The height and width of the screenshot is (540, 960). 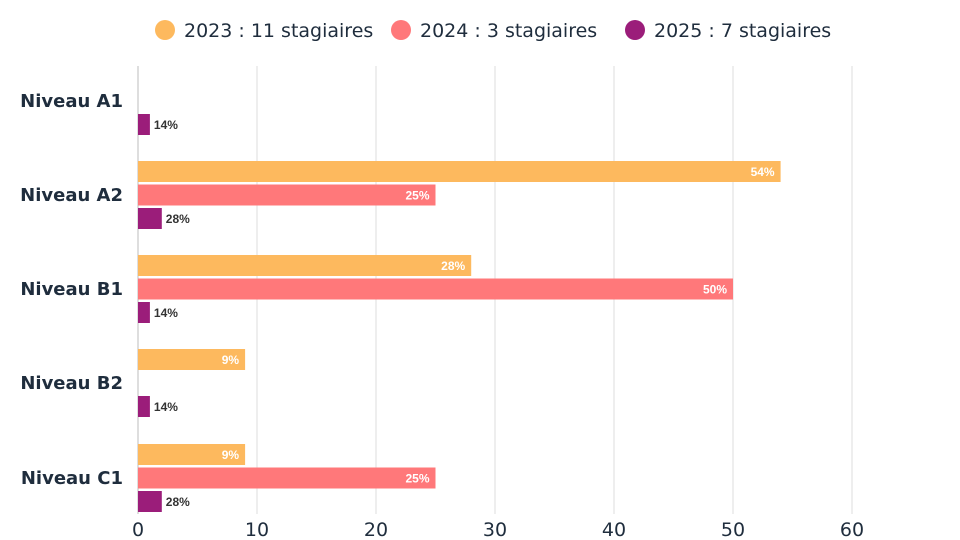 I want to click on data-label: 54%, so click(x=763, y=172).